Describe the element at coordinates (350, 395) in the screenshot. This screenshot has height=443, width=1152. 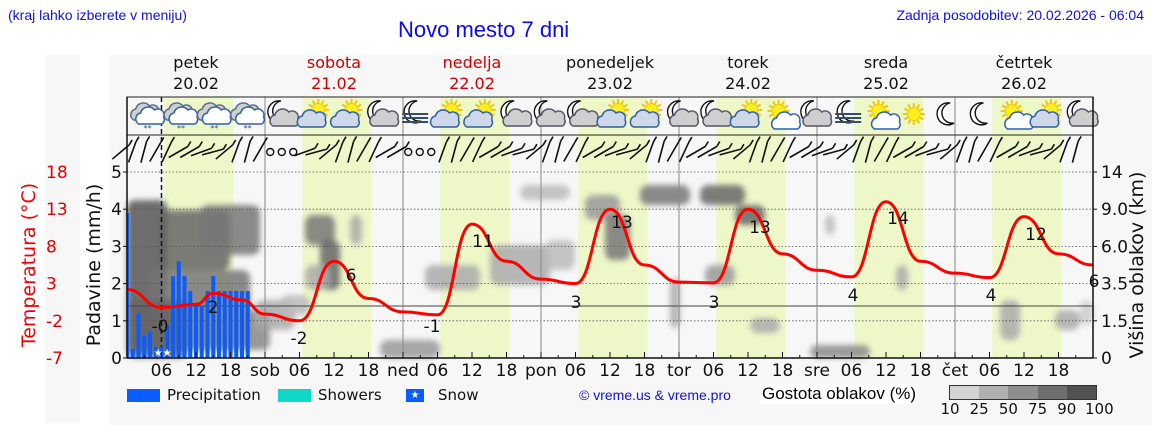
I see `legend-showers: Showers` at that location.